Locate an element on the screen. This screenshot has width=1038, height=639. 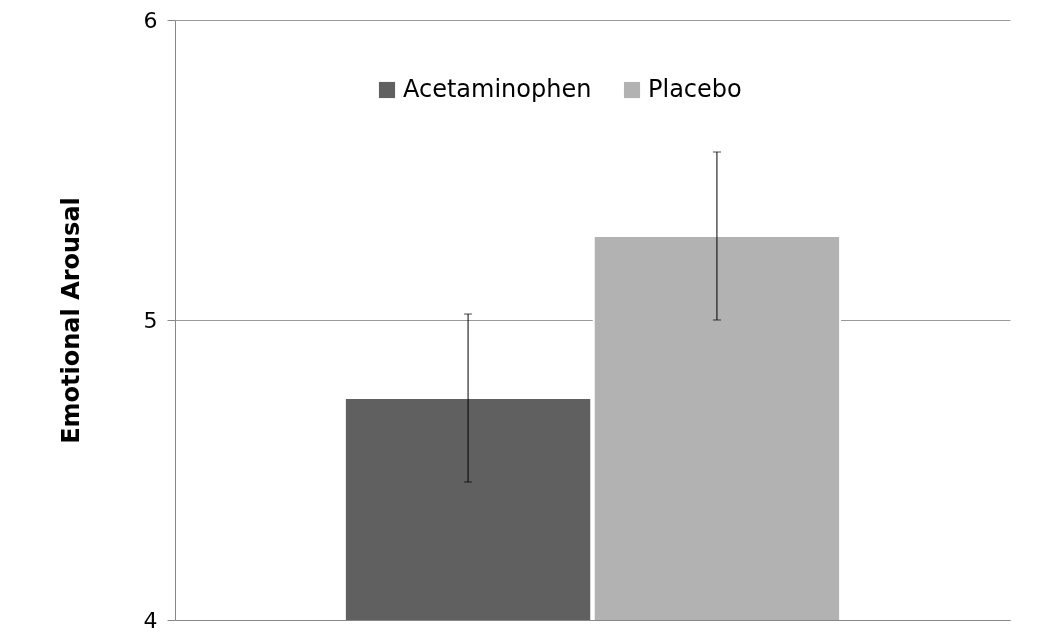
y-axis-title: Emotional Arousal is located at coordinates (70, 320).